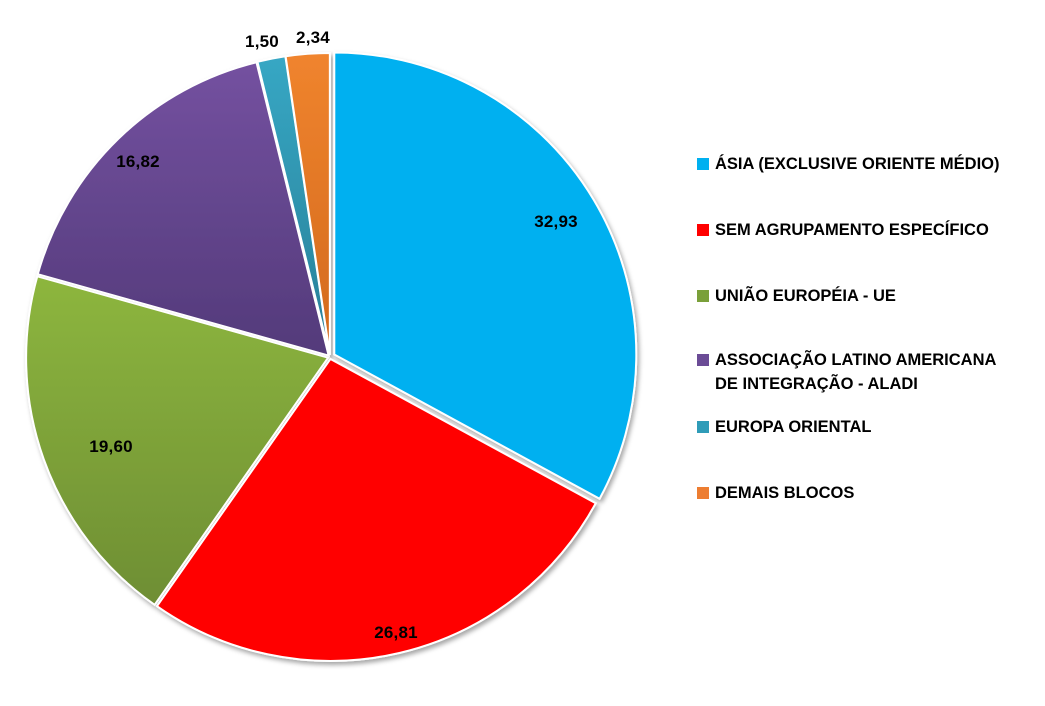  Describe the element at coordinates (805, 296) in the screenshot. I see `legend-label: UNIÃO EUROPÉIA - UE` at that location.